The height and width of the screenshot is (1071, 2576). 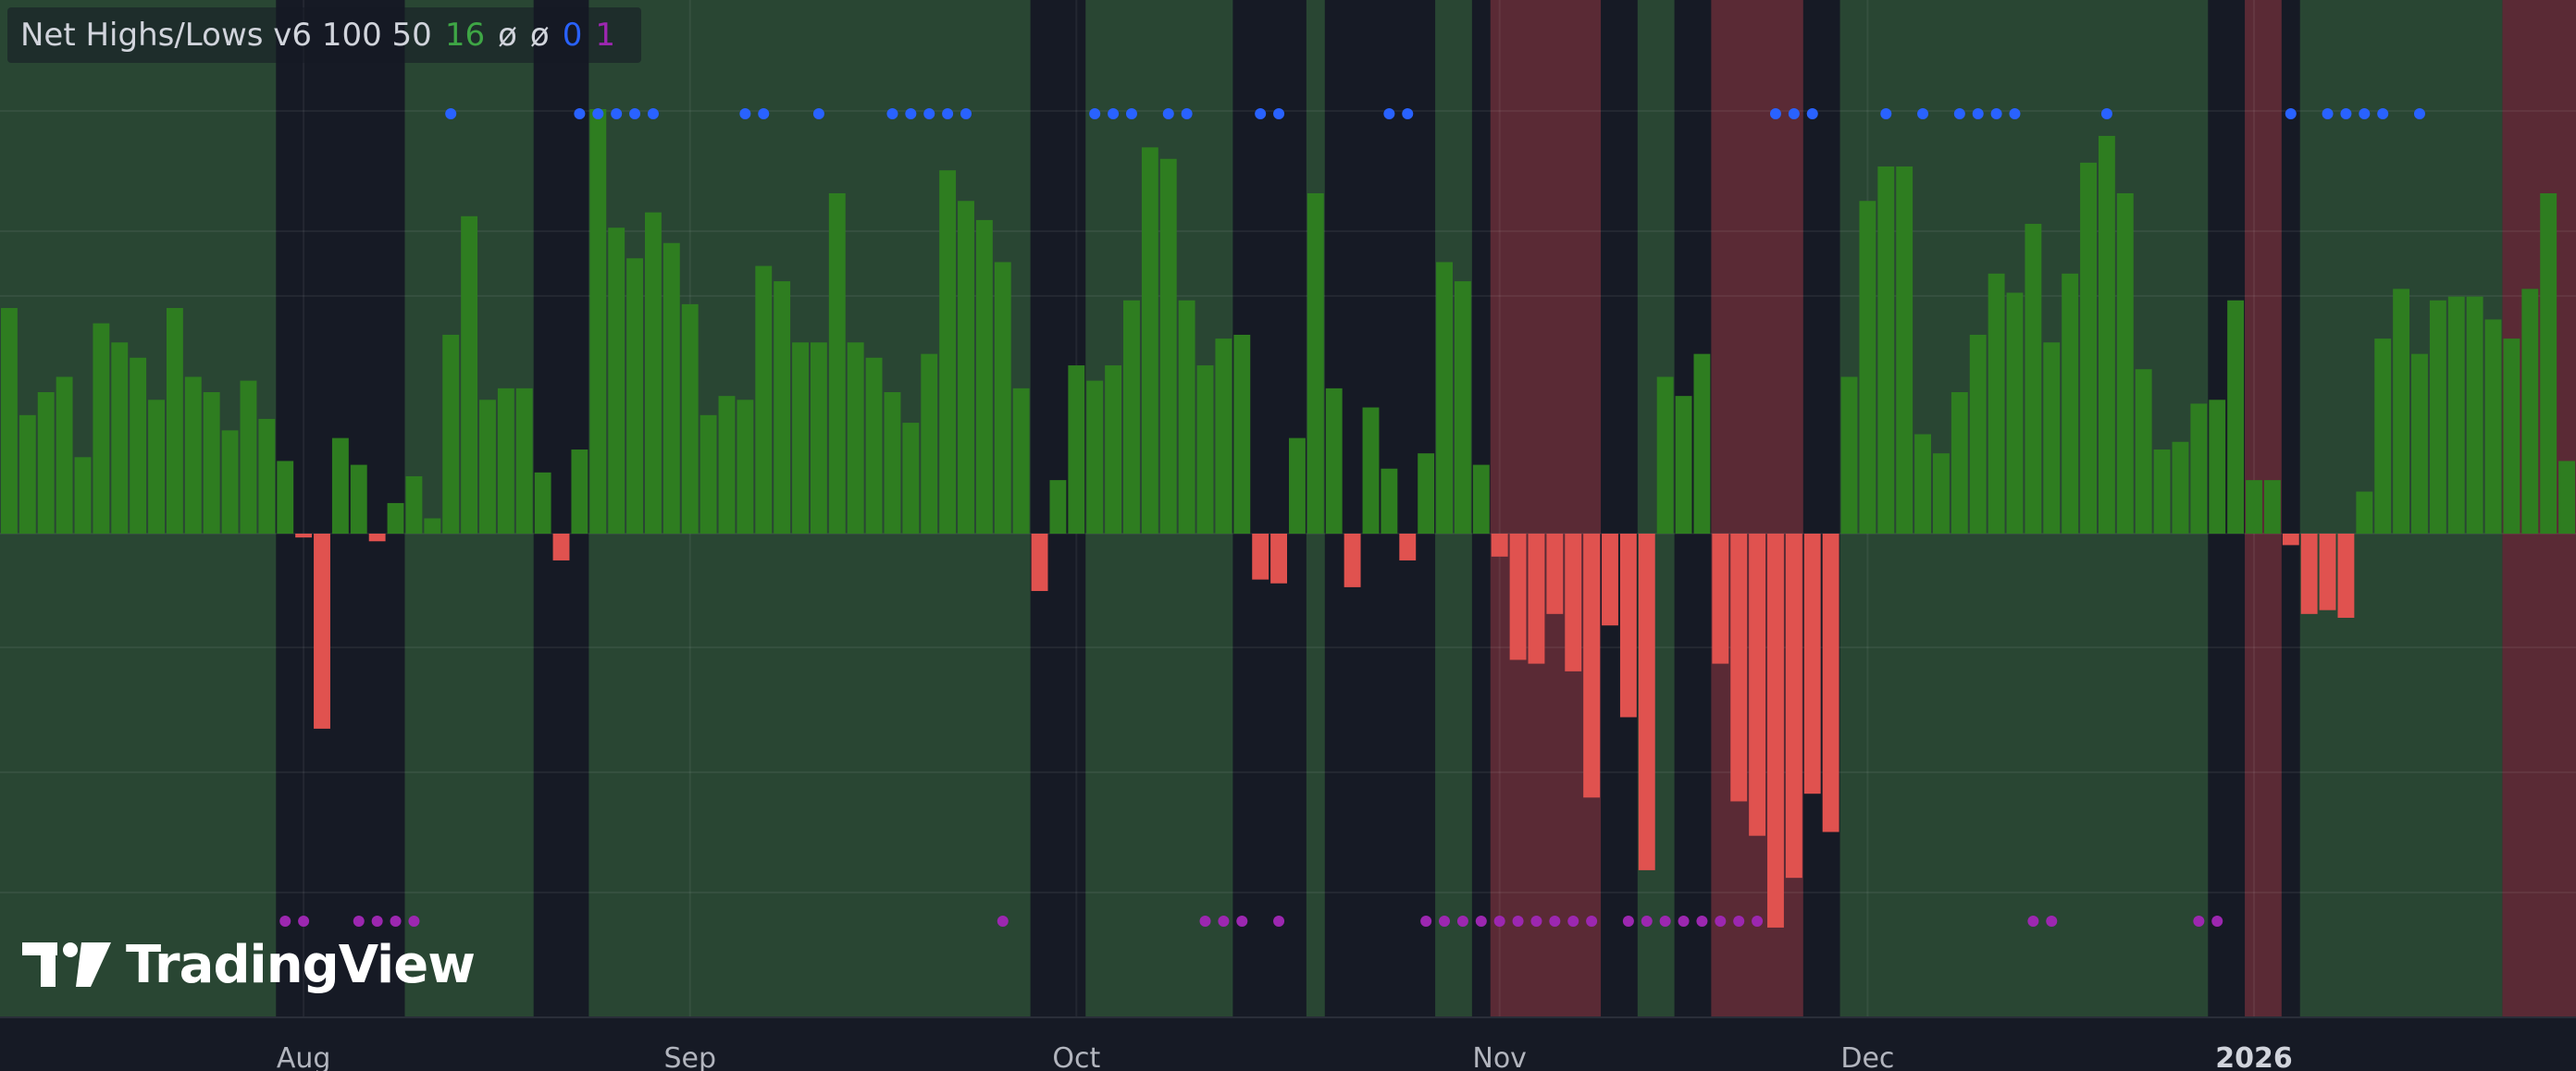 I want to click on indicator-value-3: ø, so click(x=540, y=35).